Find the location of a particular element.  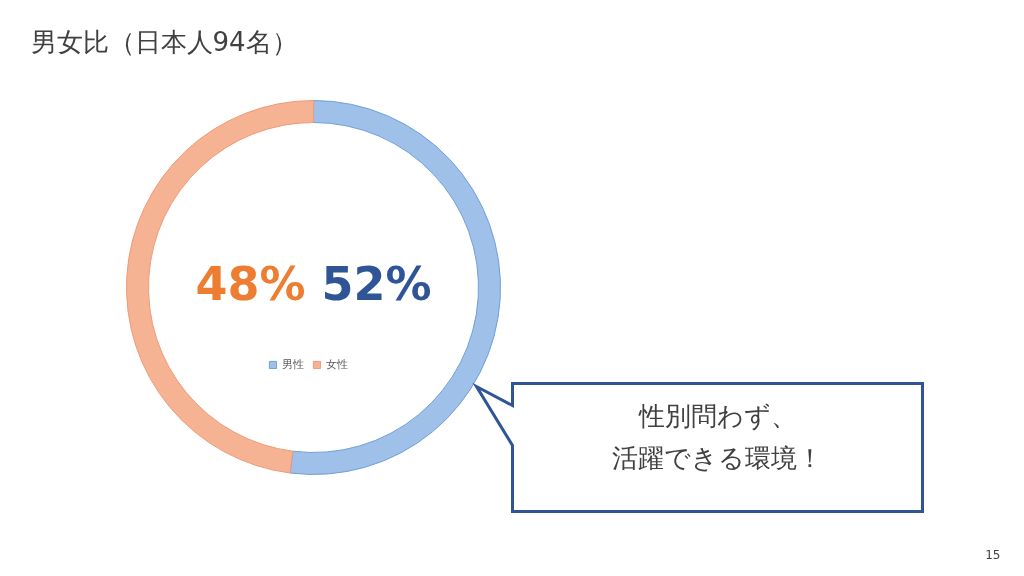

text: 性別問わず、活躍できる環境！ is located at coordinates (717, 436).